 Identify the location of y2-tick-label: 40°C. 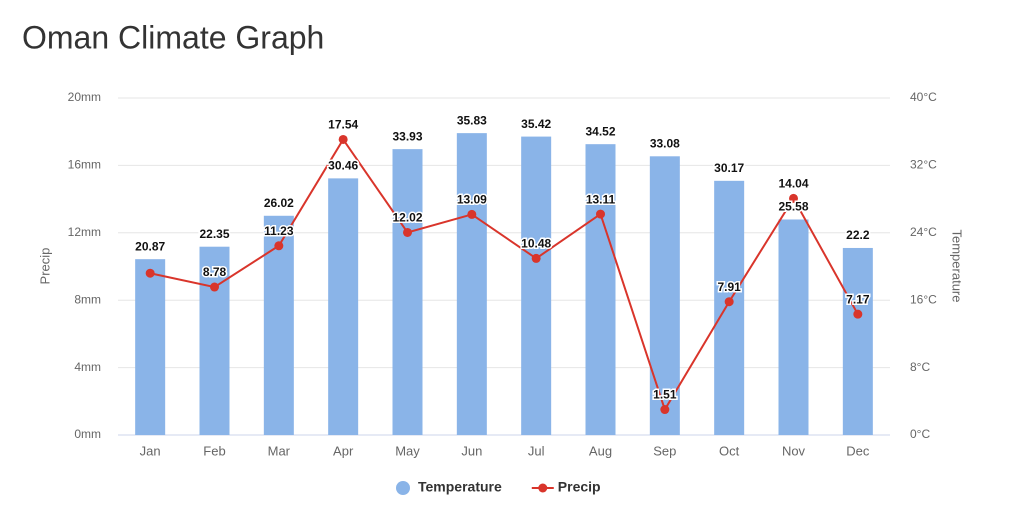
(923, 97).